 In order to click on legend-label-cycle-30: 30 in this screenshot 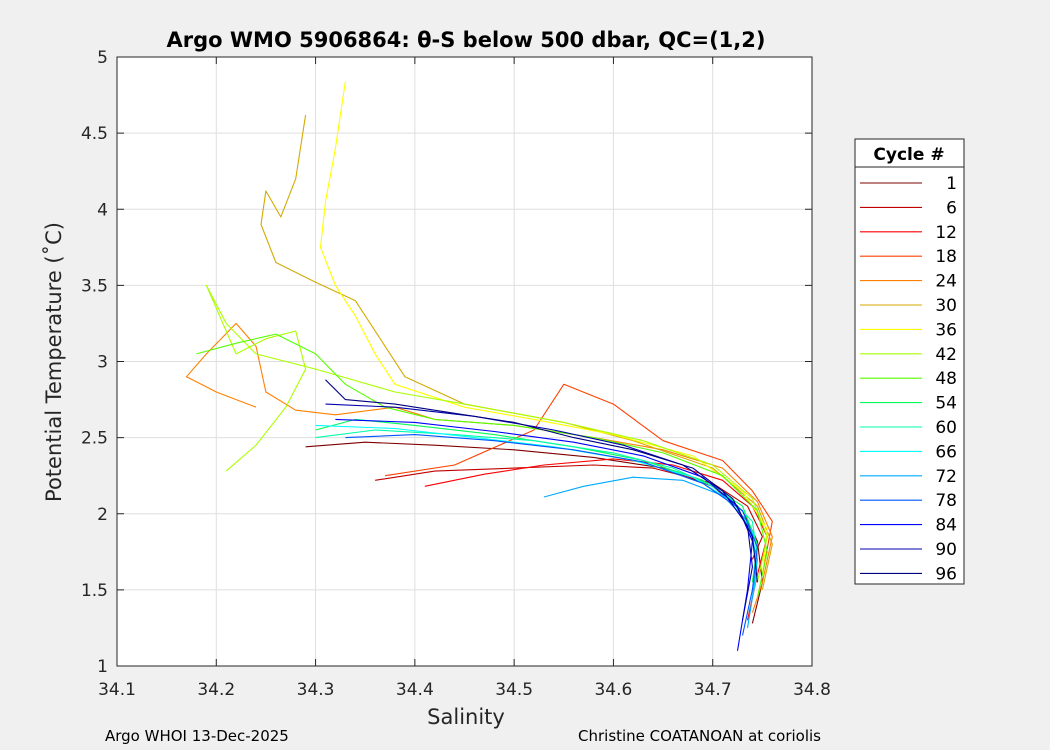, I will do `click(946, 306)`.